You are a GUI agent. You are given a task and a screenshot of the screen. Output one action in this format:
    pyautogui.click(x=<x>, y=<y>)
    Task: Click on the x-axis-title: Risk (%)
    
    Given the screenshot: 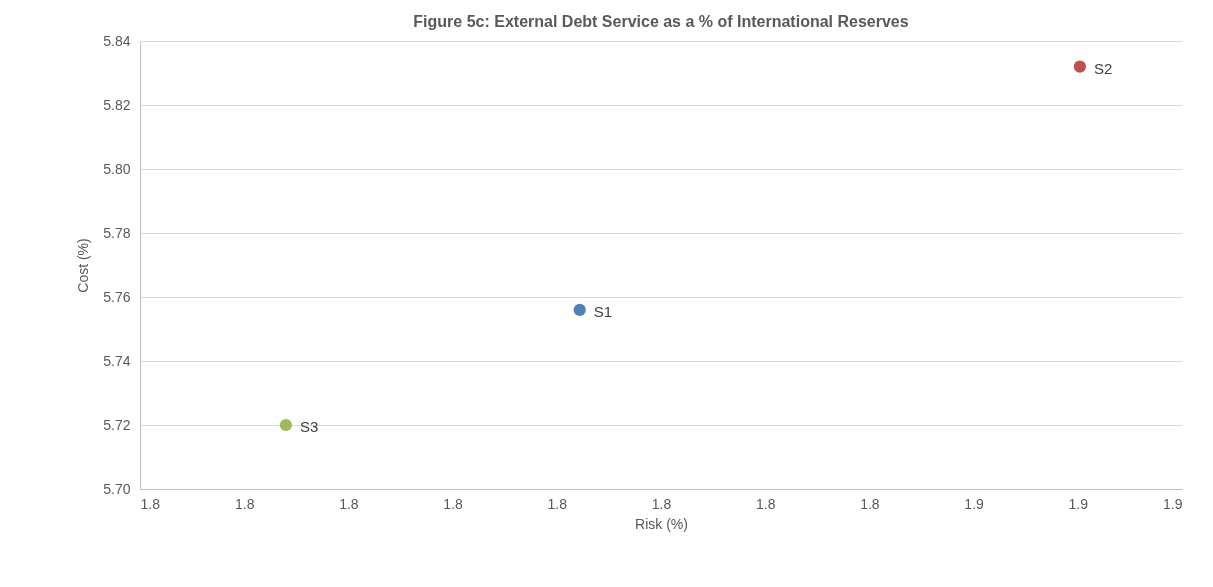 What is the action you would take?
    pyautogui.click(x=661, y=523)
    